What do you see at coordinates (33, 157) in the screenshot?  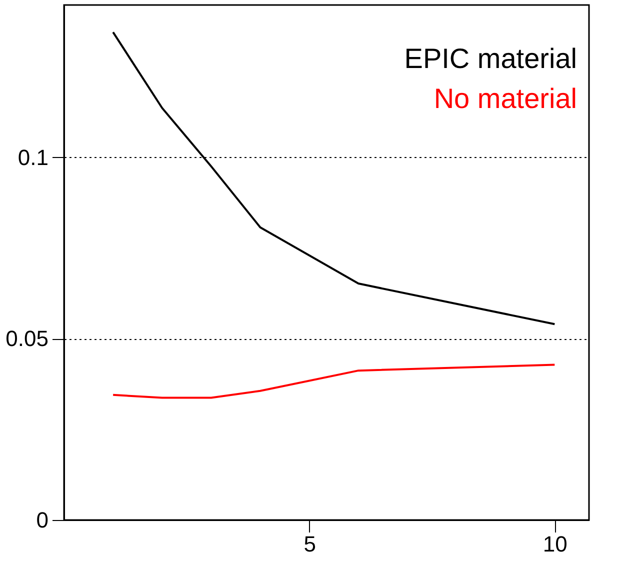 I see `y-tick-label: 0.1` at bounding box center [33, 157].